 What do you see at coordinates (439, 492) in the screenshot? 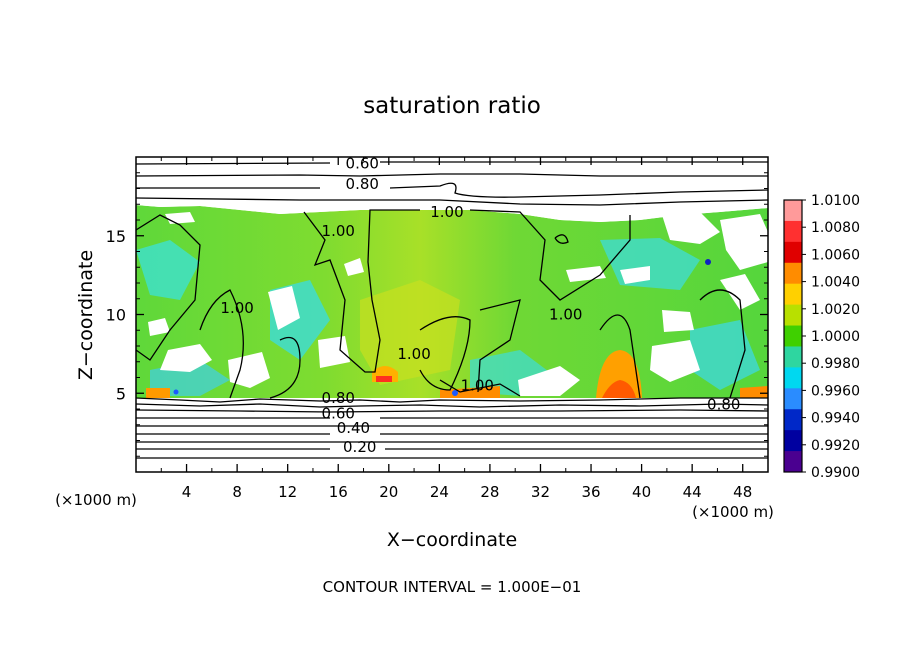
I see `x-tick-label: 24` at bounding box center [439, 492].